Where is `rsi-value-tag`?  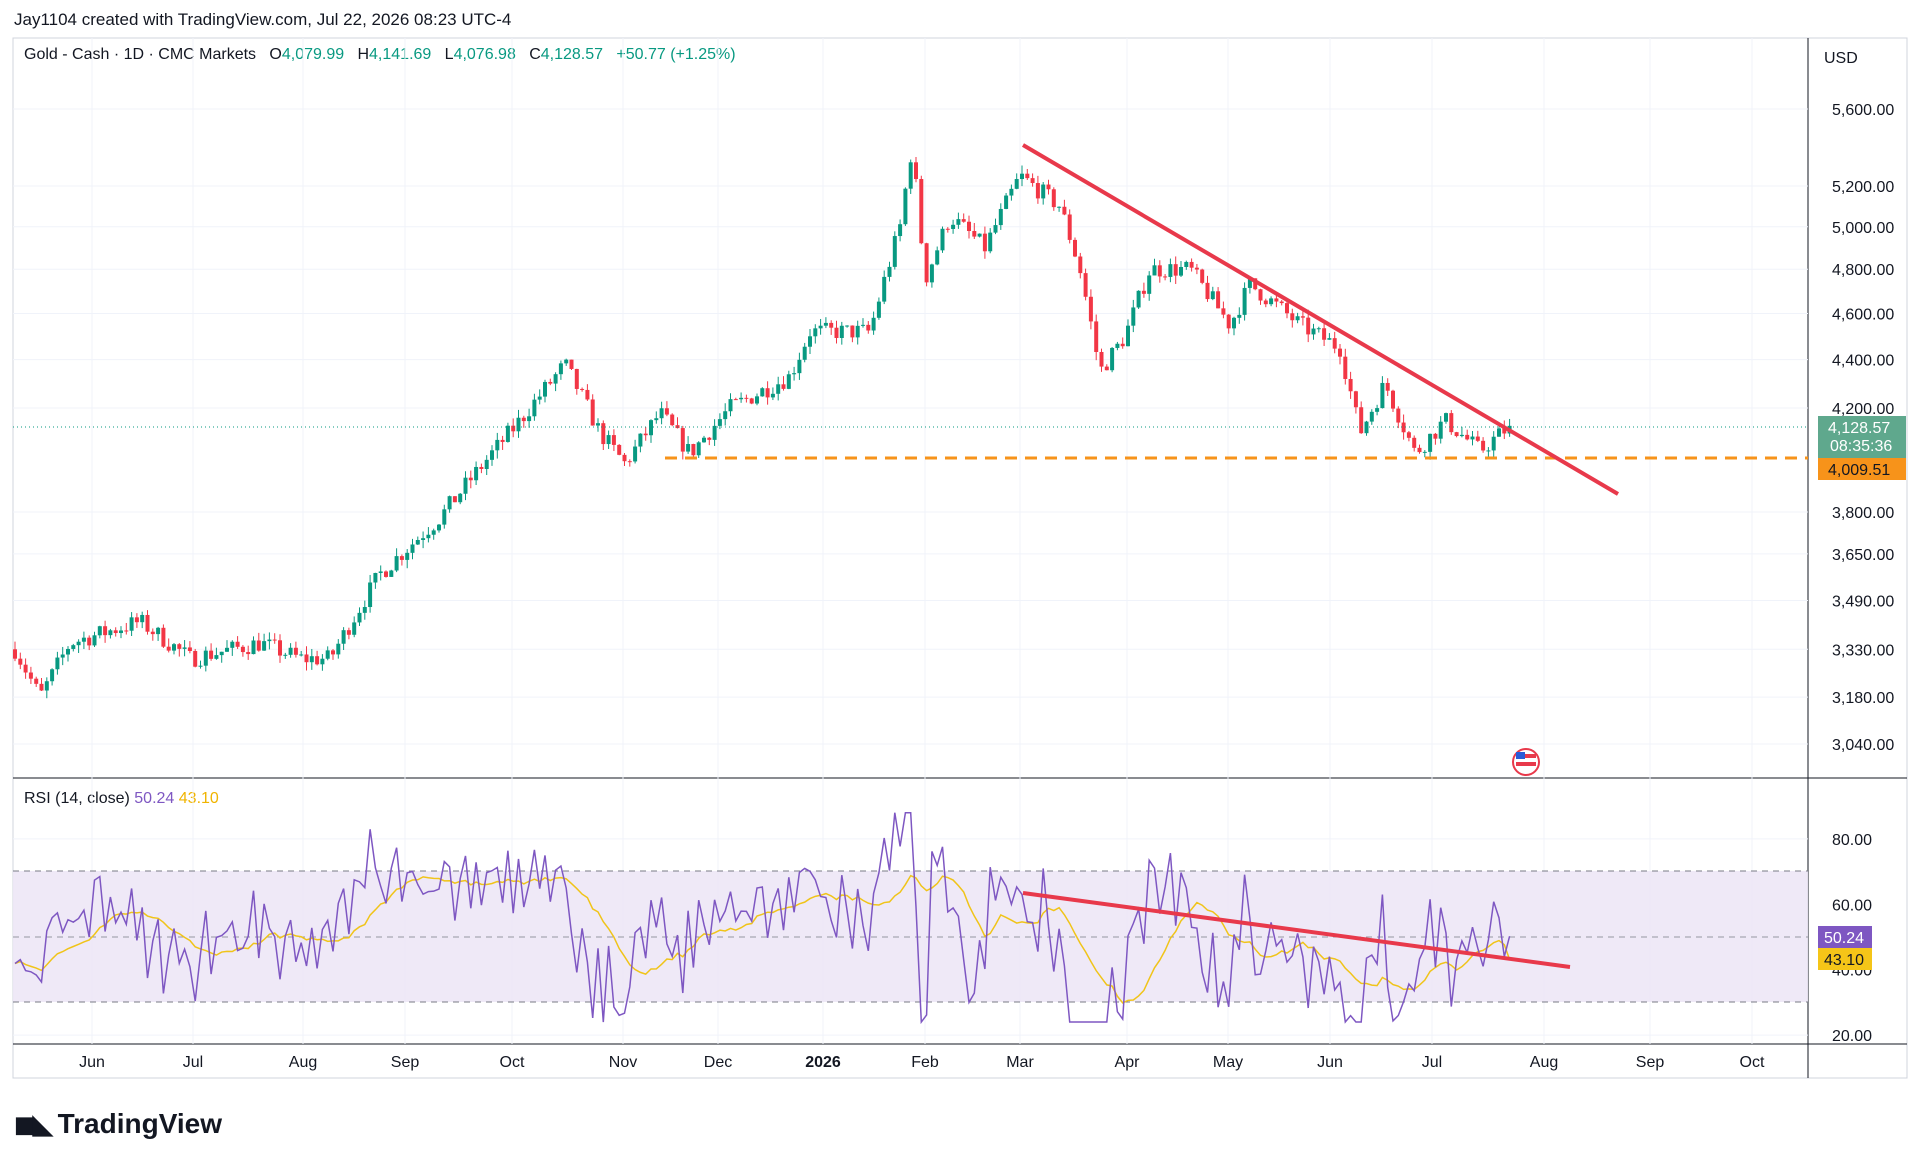 rsi-value-tag is located at coordinates (1845, 937).